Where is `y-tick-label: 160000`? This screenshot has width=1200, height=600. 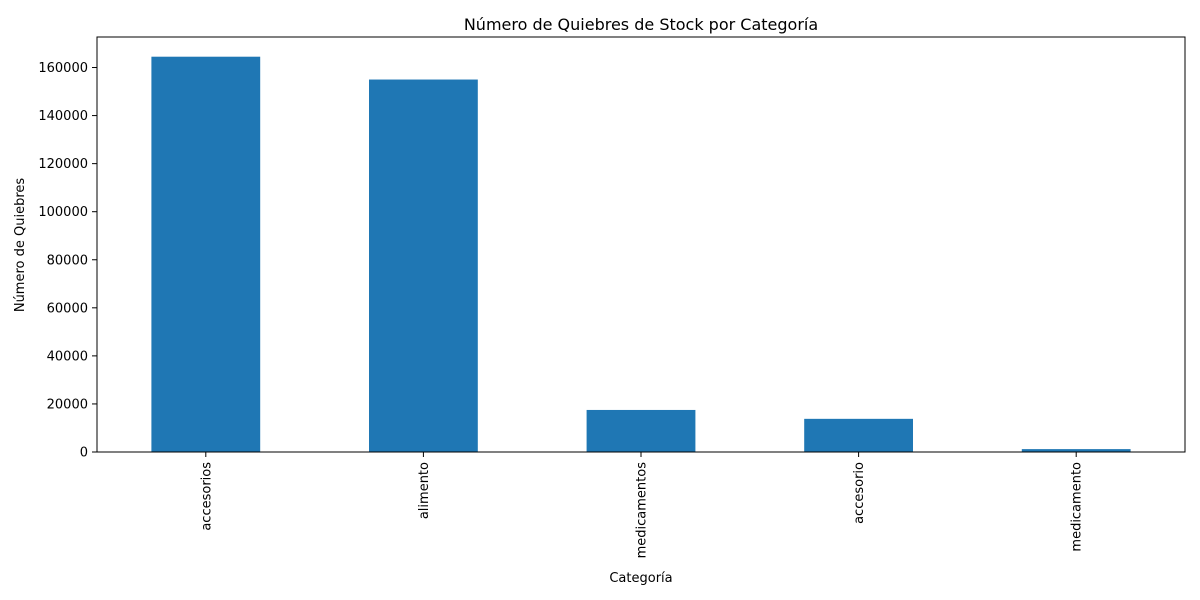 y-tick-label: 160000 is located at coordinates (63, 68).